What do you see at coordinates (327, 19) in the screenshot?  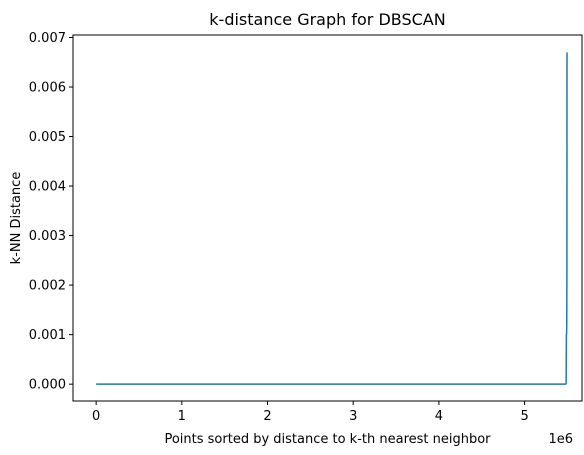 I see `chart-title: k-distance Graph for DBSCAN` at bounding box center [327, 19].